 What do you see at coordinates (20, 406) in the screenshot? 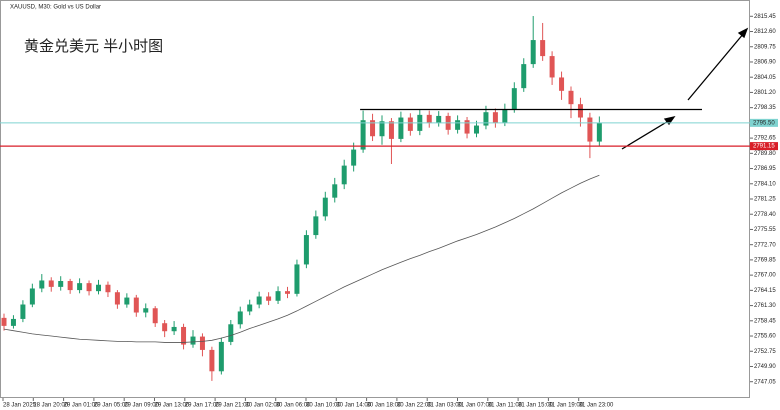
I see `x-tick-label: 28 Jan 2025` at bounding box center [20, 406].